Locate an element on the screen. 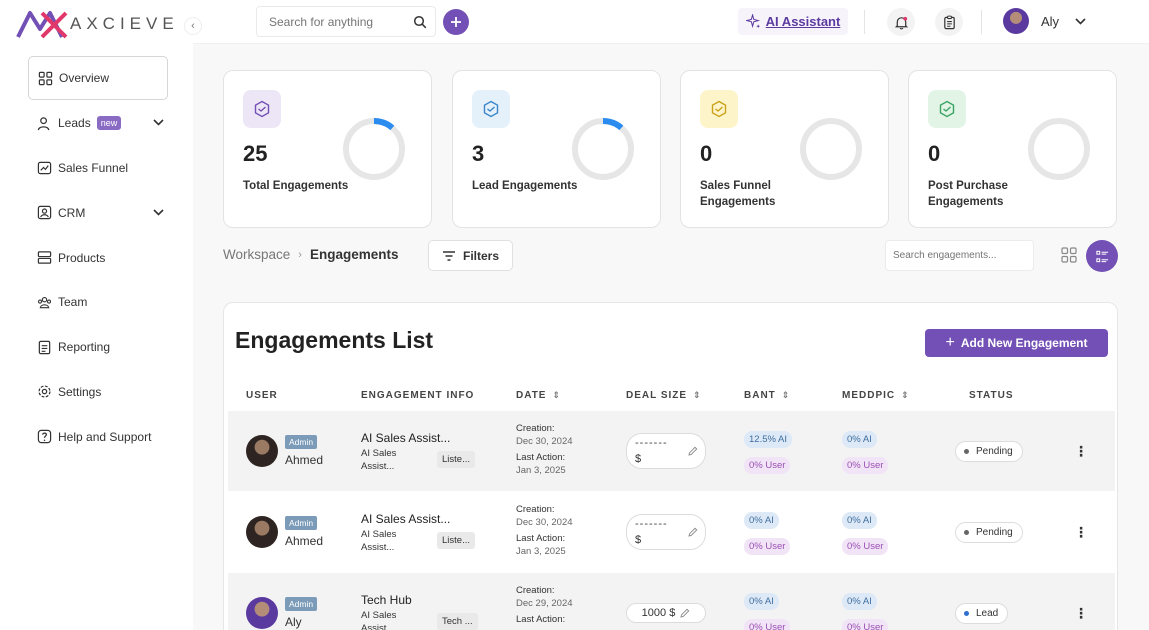  sidebar-item-sales-funnel: Sales Funnel is located at coordinates (98, 168).